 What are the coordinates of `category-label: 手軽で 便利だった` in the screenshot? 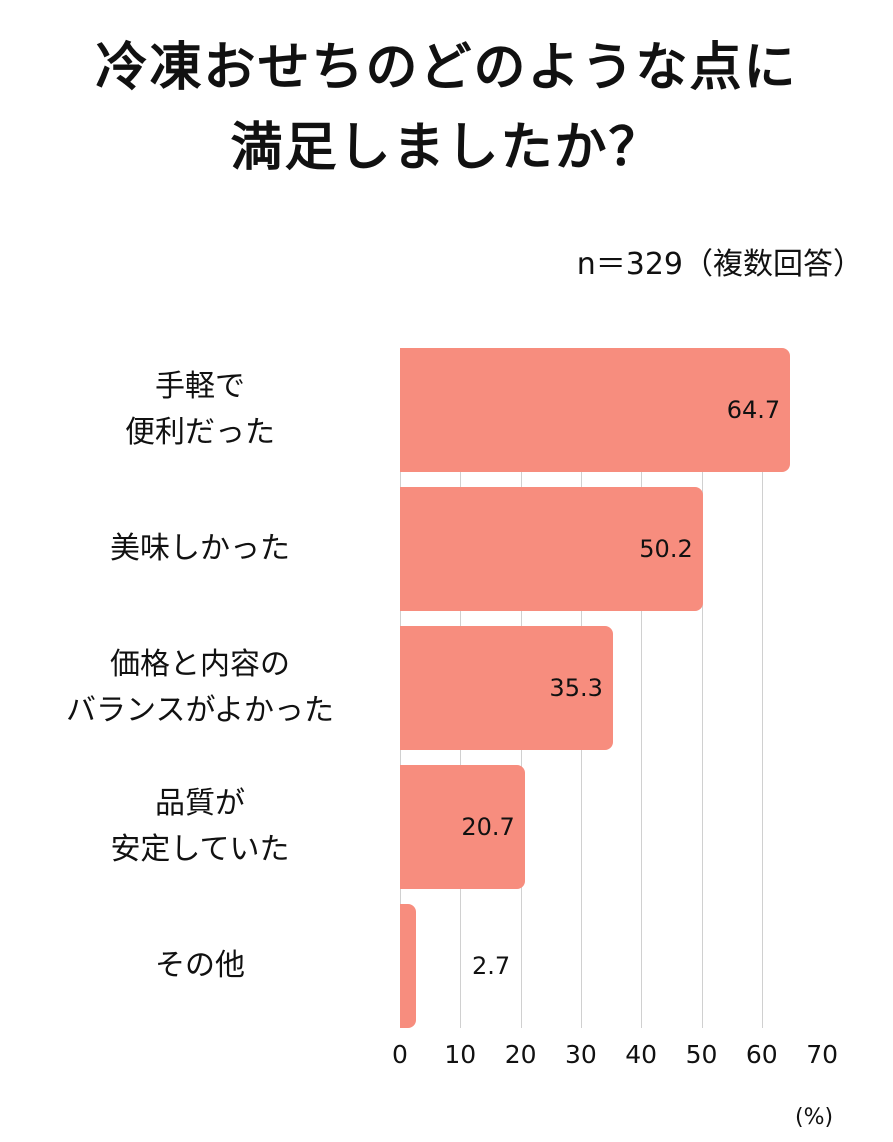 It's located at (200, 410).